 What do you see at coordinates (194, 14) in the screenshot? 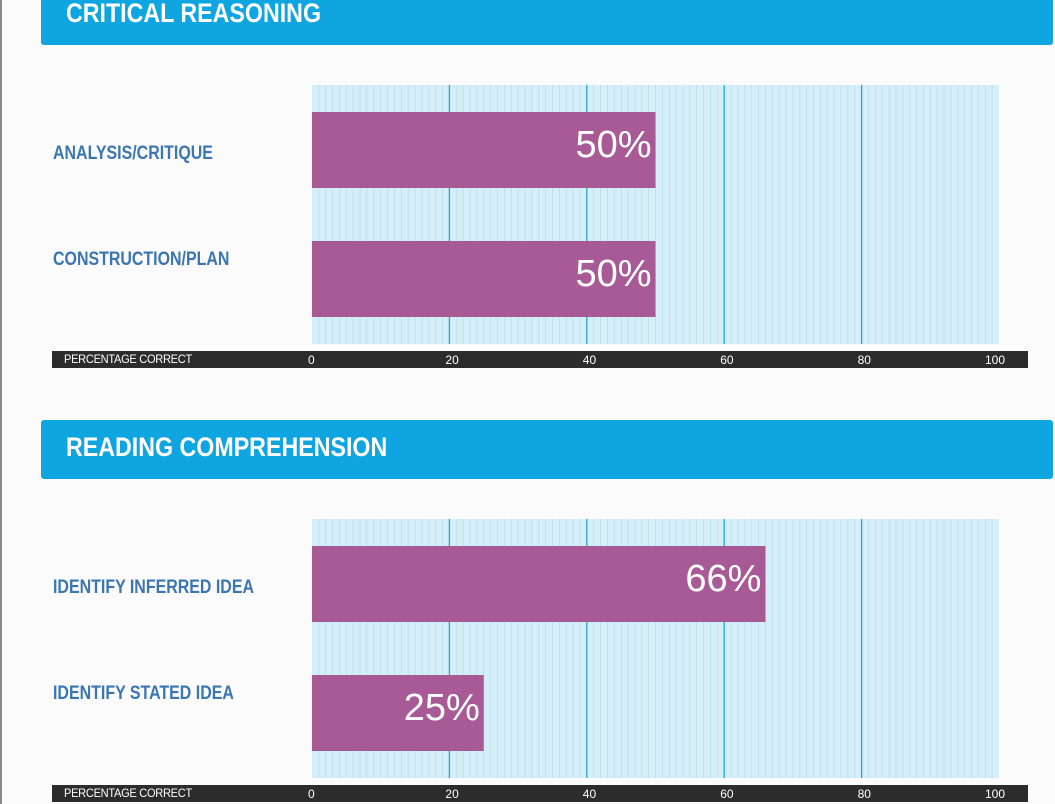
I see `section-title: CRITICAL REASONING` at bounding box center [194, 14].